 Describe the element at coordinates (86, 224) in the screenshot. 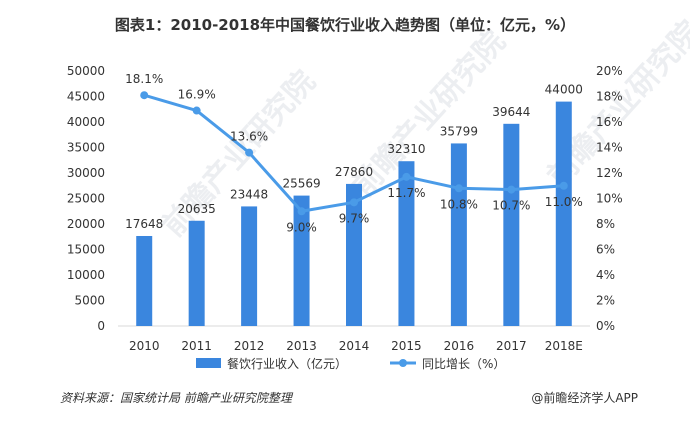

I see `y-left-tick-label: 20000` at that location.